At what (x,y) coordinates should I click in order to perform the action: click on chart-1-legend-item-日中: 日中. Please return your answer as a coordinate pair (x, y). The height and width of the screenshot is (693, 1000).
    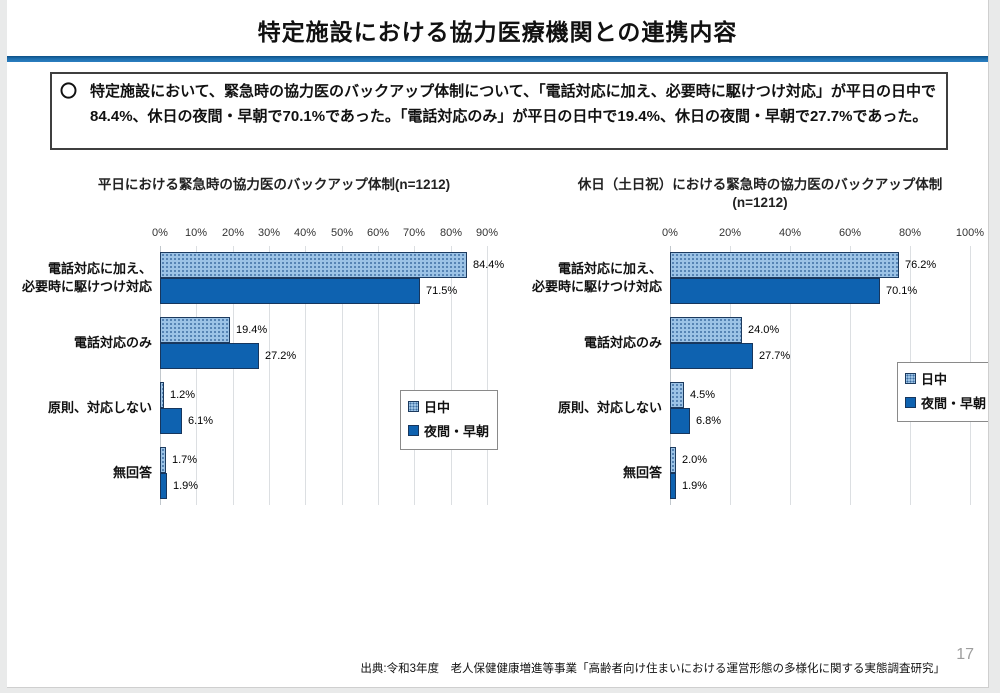
    Looking at the image, I should click on (945, 378).